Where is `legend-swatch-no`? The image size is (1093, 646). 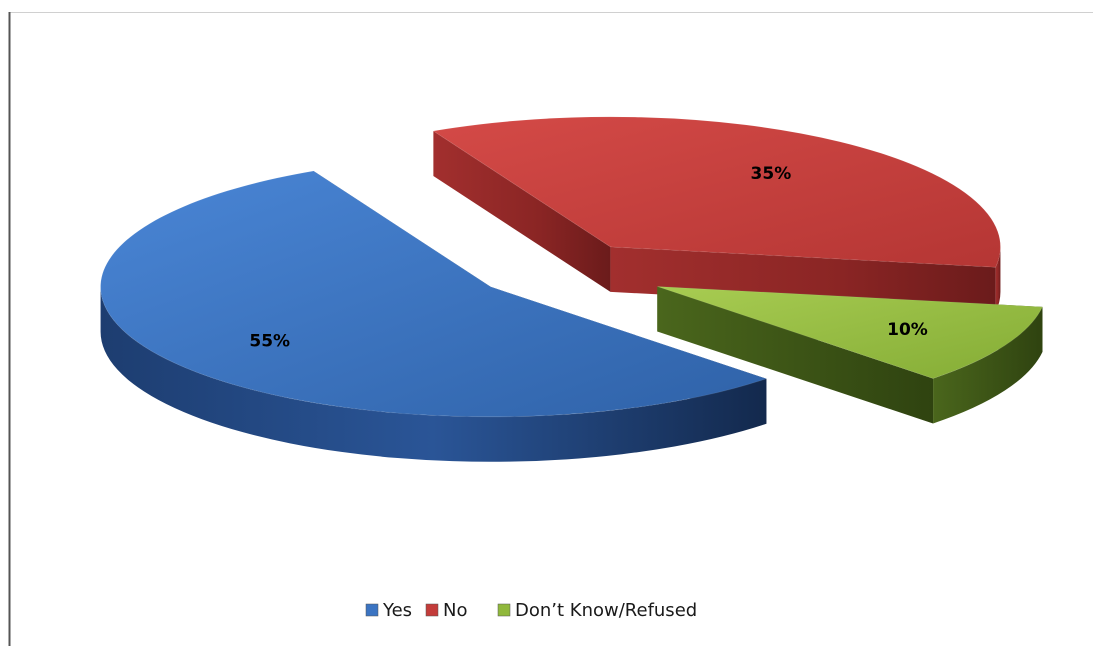
legend-swatch-no is located at coordinates (432, 610).